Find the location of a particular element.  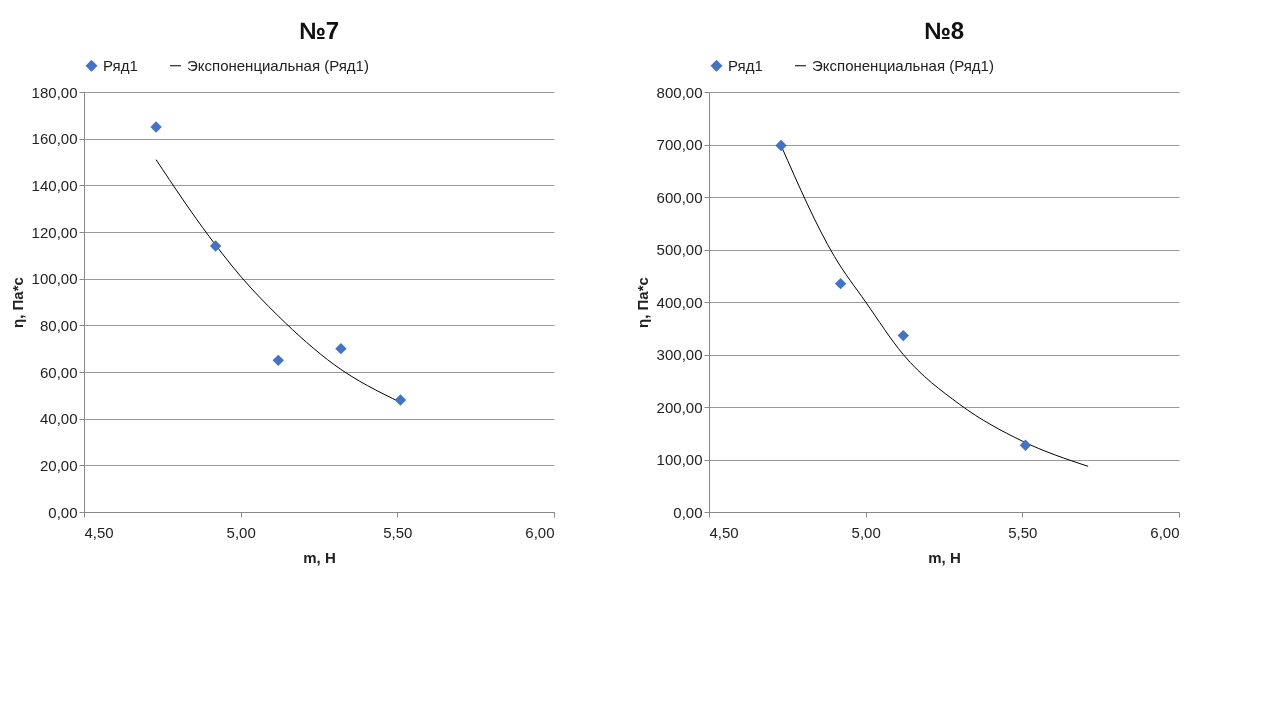

y-tick-label: 400,00 is located at coordinates (679, 302).